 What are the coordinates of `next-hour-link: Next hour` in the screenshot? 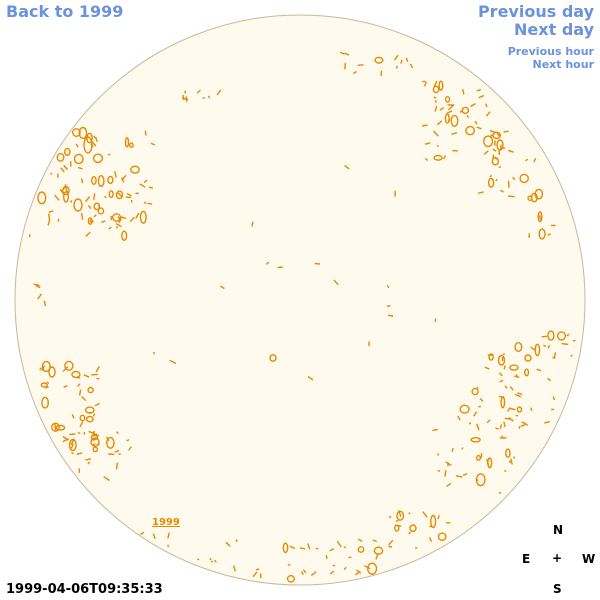 It's located at (563, 64).